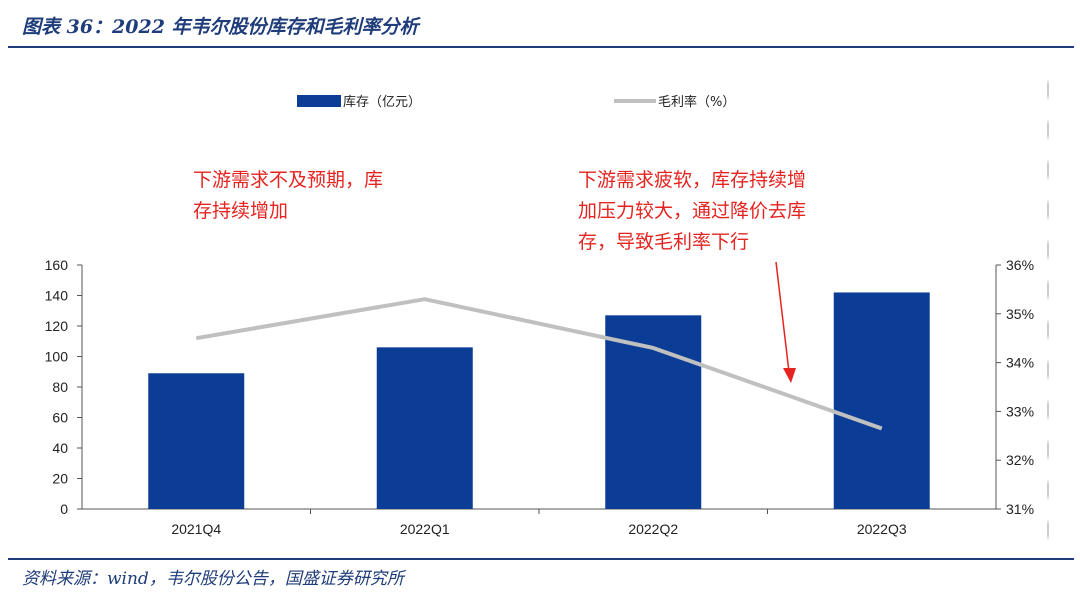 Image resolution: width=1080 pixels, height=595 pixels. Describe the element at coordinates (541, 47) in the screenshot. I see `top-divider` at that location.